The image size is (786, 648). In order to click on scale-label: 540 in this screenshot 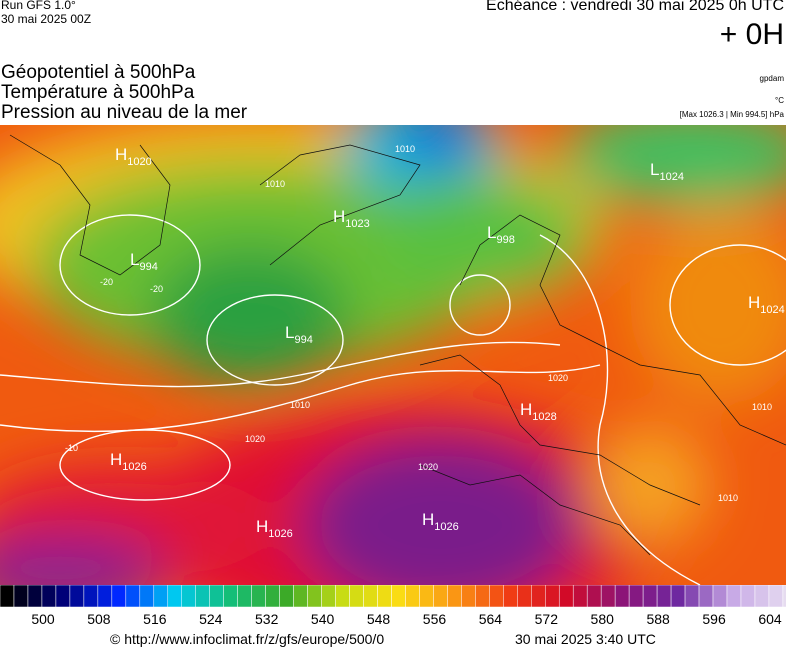, I will do `click(323, 619)`.